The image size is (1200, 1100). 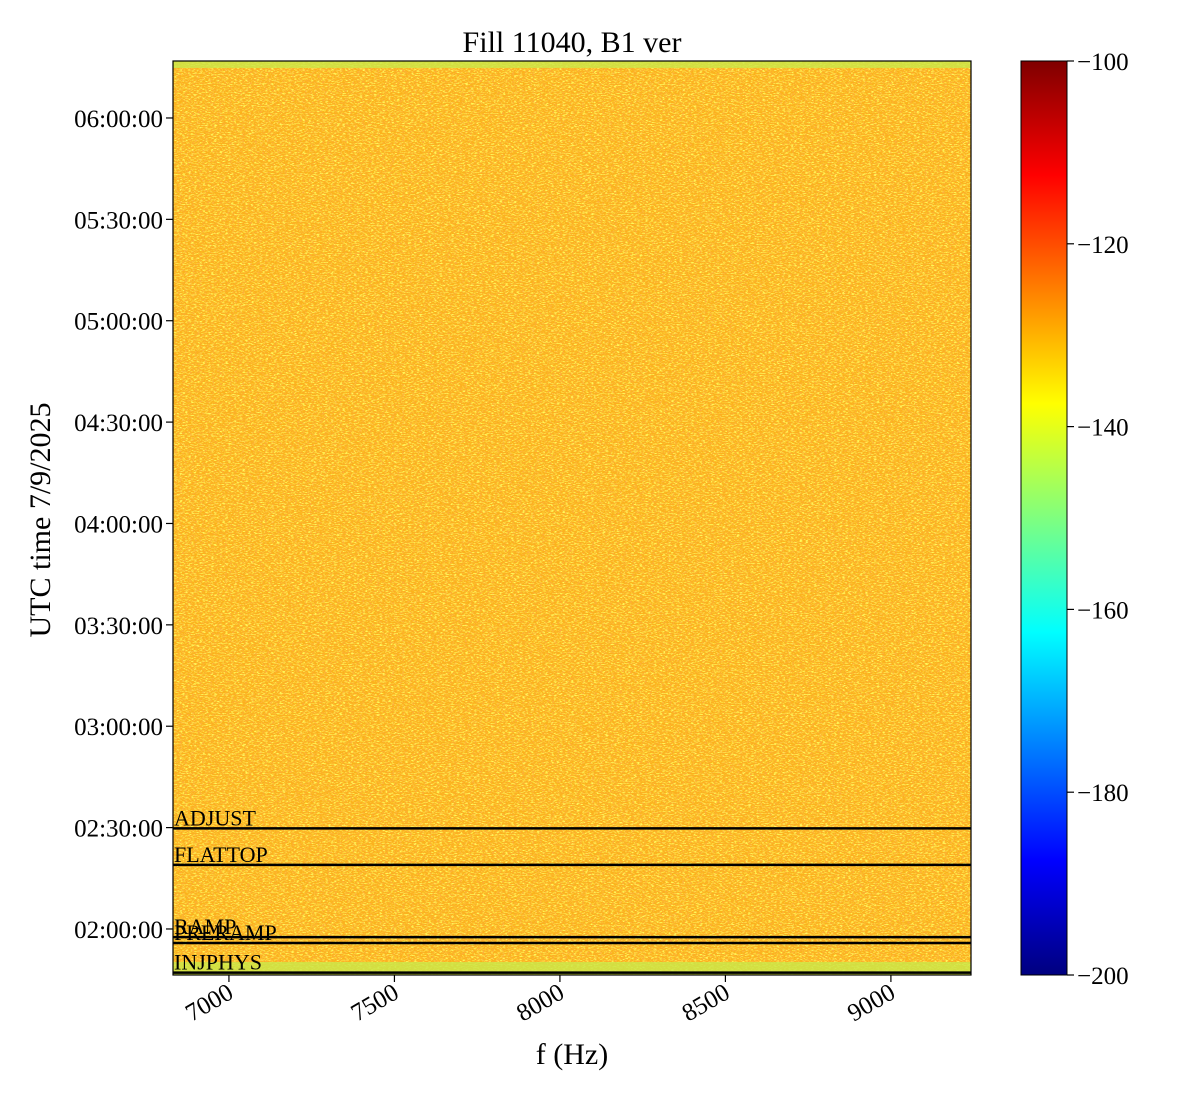 What do you see at coordinates (205, 926) in the screenshot?
I see `annotation-label: RAMP` at bounding box center [205, 926].